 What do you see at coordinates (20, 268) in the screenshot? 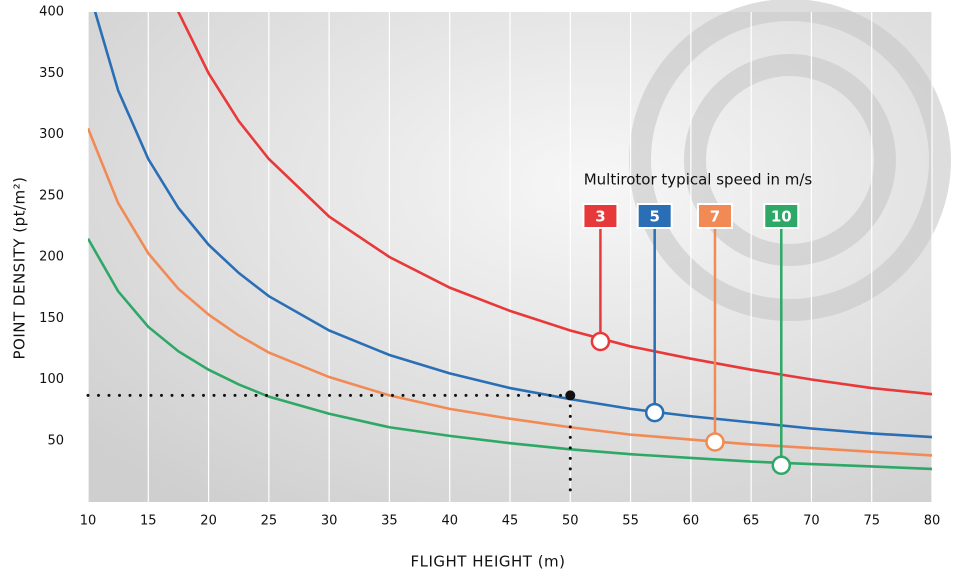
I see `y-axis-title: POINT DENSITY (pt/m²)` at bounding box center [20, 268].